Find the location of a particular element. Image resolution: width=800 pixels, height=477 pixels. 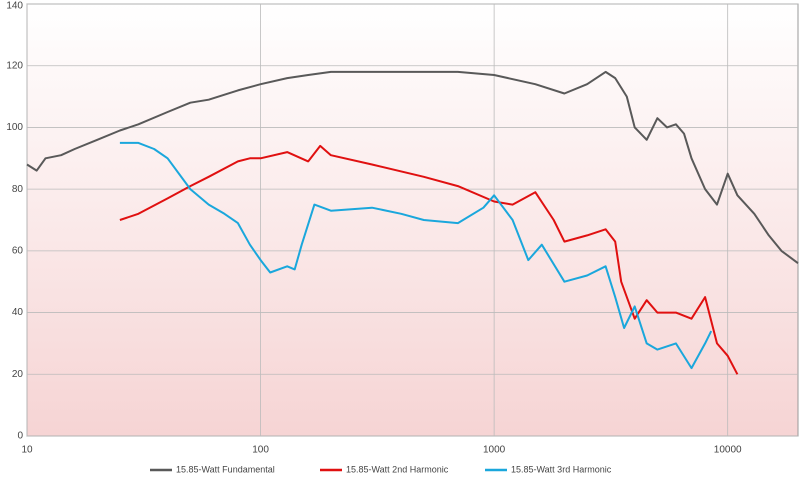

y-tick-label: 40 is located at coordinates (18, 312).